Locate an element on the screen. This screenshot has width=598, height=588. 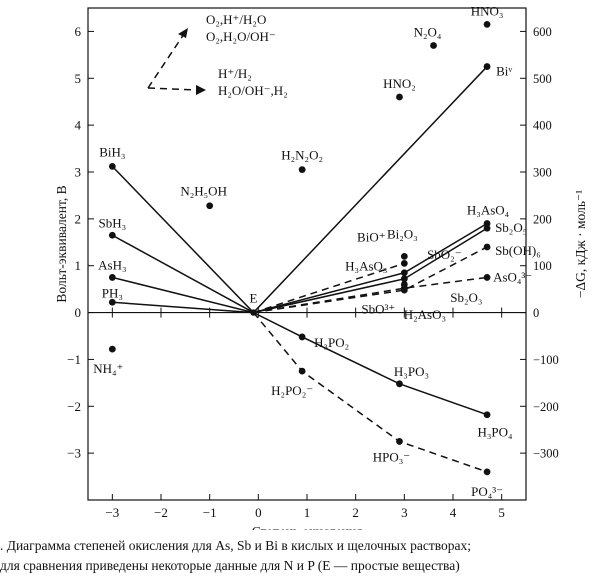
legend-label: H⁺/H₂ is located at coordinates (235, 73).